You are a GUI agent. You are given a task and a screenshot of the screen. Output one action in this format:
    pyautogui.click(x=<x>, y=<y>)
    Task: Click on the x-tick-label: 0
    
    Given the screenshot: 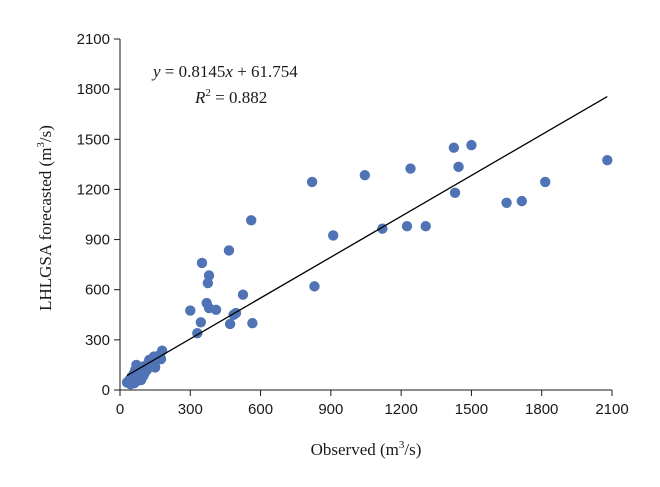 What is the action you would take?
    pyautogui.click(x=120, y=409)
    